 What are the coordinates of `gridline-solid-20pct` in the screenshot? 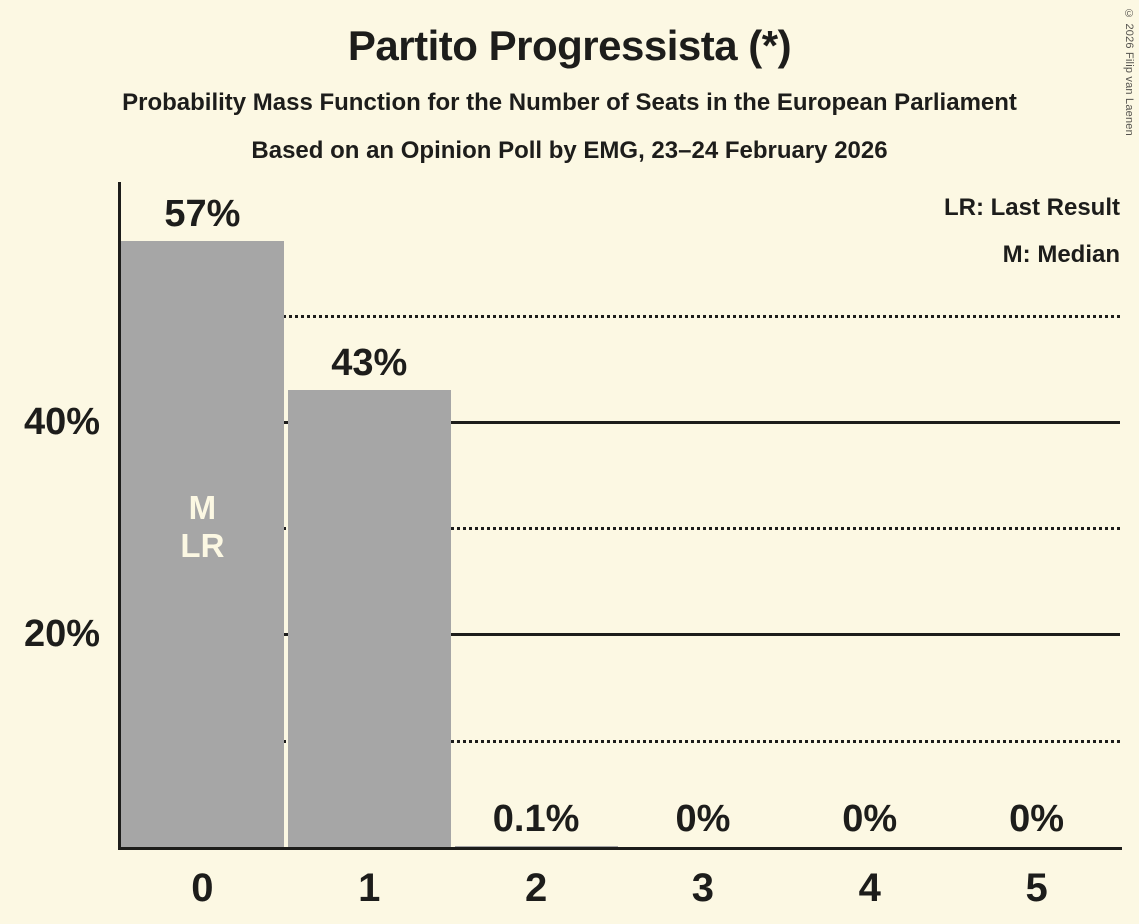 It's located at (620, 635).